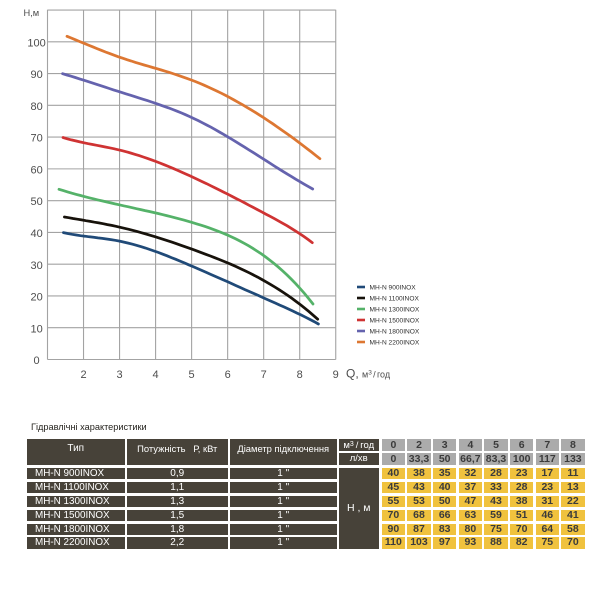 This screenshot has width=600, height=600. What do you see at coordinates (395, 331) in the screenshot?
I see `svg-text: MH-N 1800INOX` at bounding box center [395, 331].